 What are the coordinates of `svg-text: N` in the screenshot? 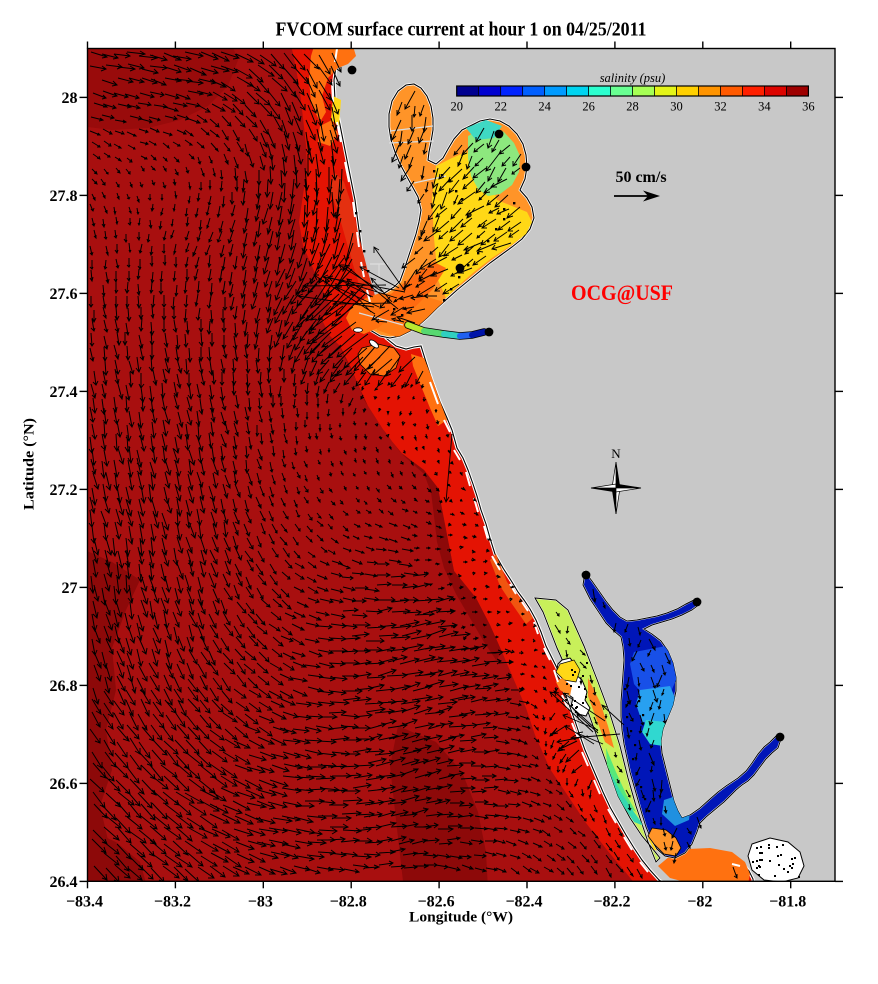 It's located at (616, 453).